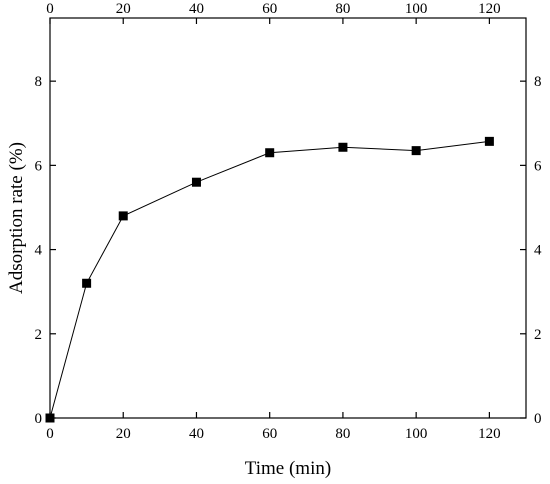  Describe the element at coordinates (39, 335) in the screenshot. I see `y-tick-label-left: 2` at that location.